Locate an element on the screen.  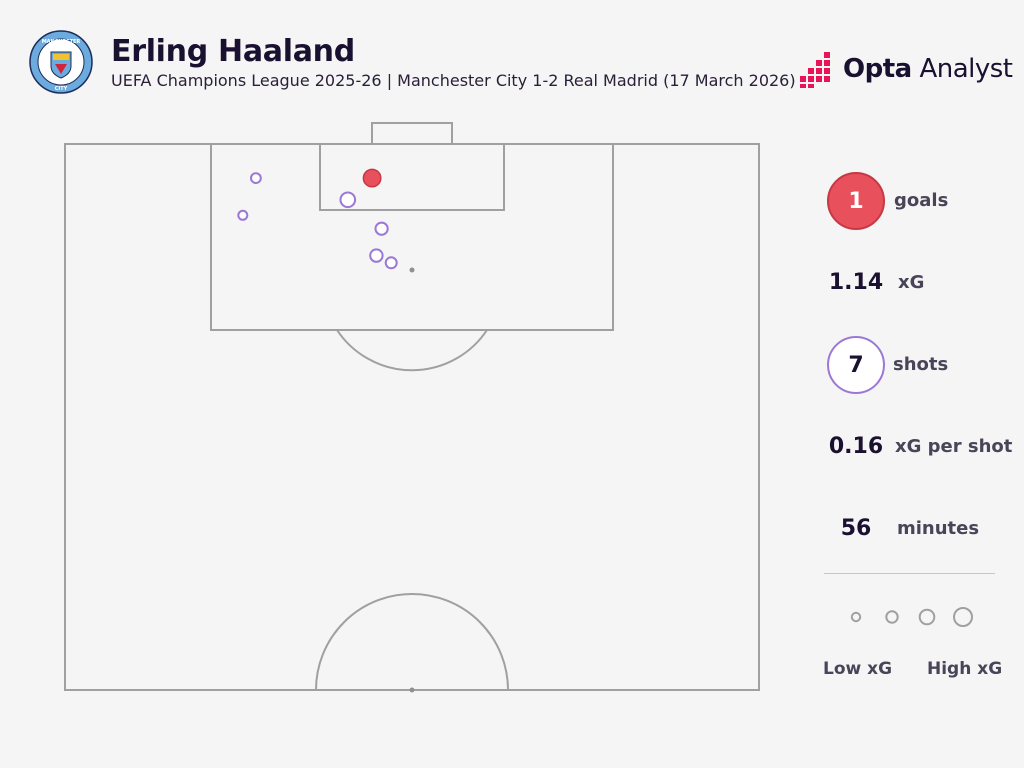
penalty-spot is located at coordinates (412, 270).